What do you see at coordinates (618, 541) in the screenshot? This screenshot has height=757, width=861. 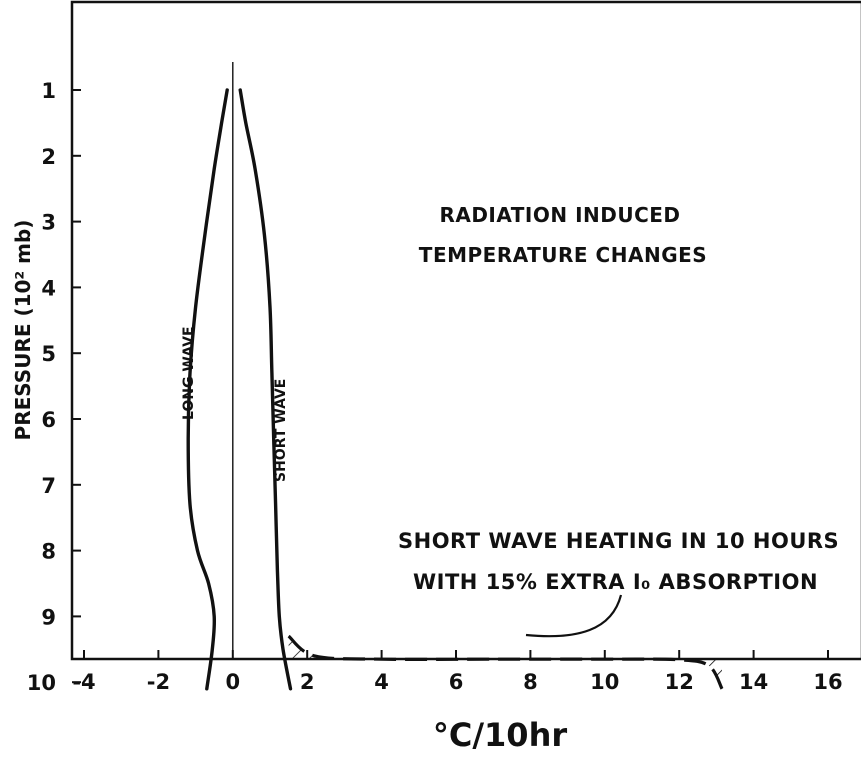 I see `annotation-line-1: SHORT WAVE HEATING IN 10 HOURS` at bounding box center [618, 541].